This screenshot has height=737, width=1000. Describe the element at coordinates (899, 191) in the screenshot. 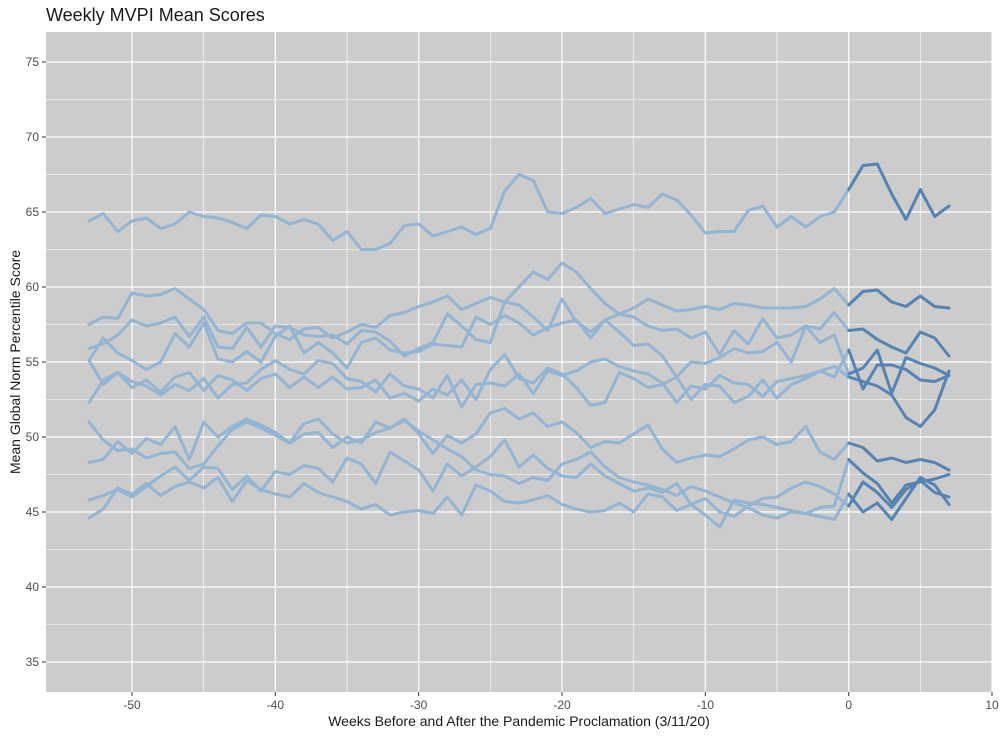

I see `series-1-after-line` at that location.